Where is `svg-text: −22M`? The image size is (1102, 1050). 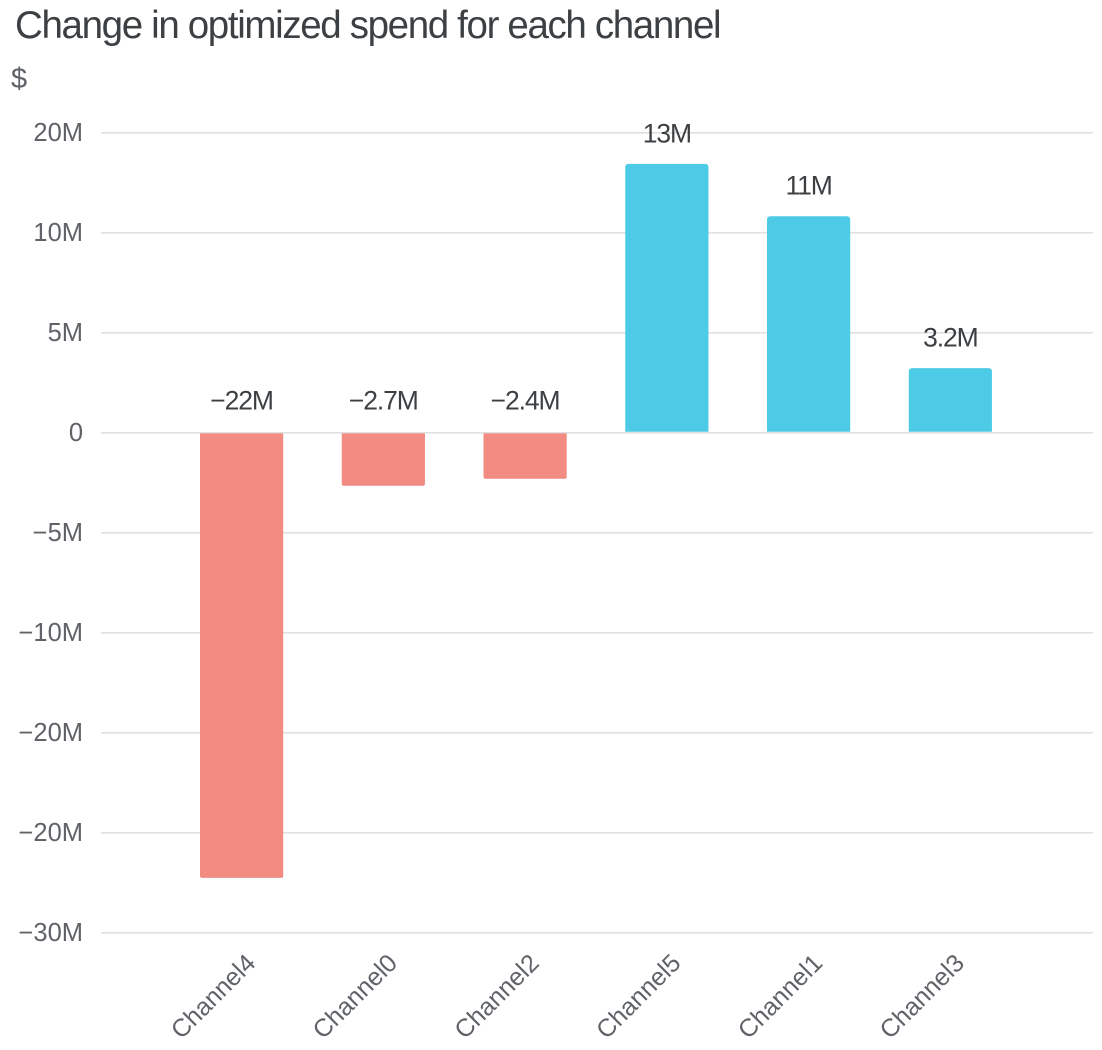 svg-text: −22M is located at coordinates (241, 400).